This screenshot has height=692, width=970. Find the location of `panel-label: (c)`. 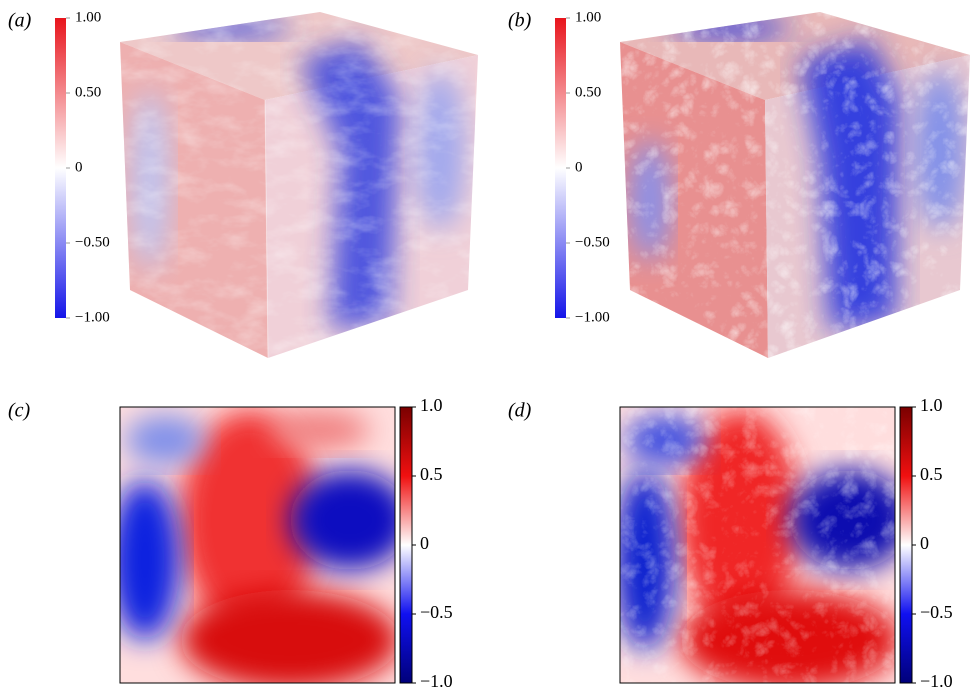

panel-label: (c) is located at coordinates (19, 411).